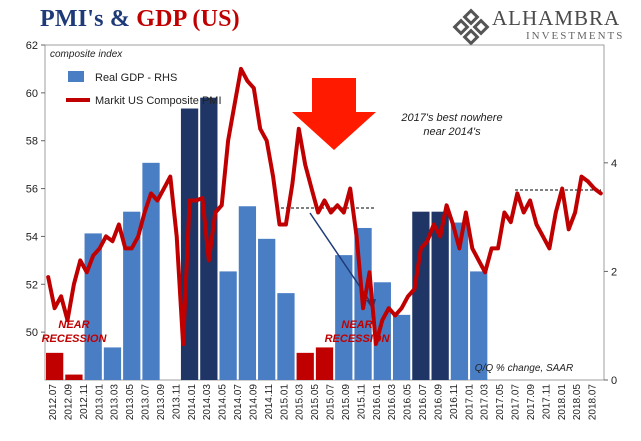  Describe the element at coordinates (331, 402) in the screenshot. I see `x-axis-tick-label: 2015.07` at that location.